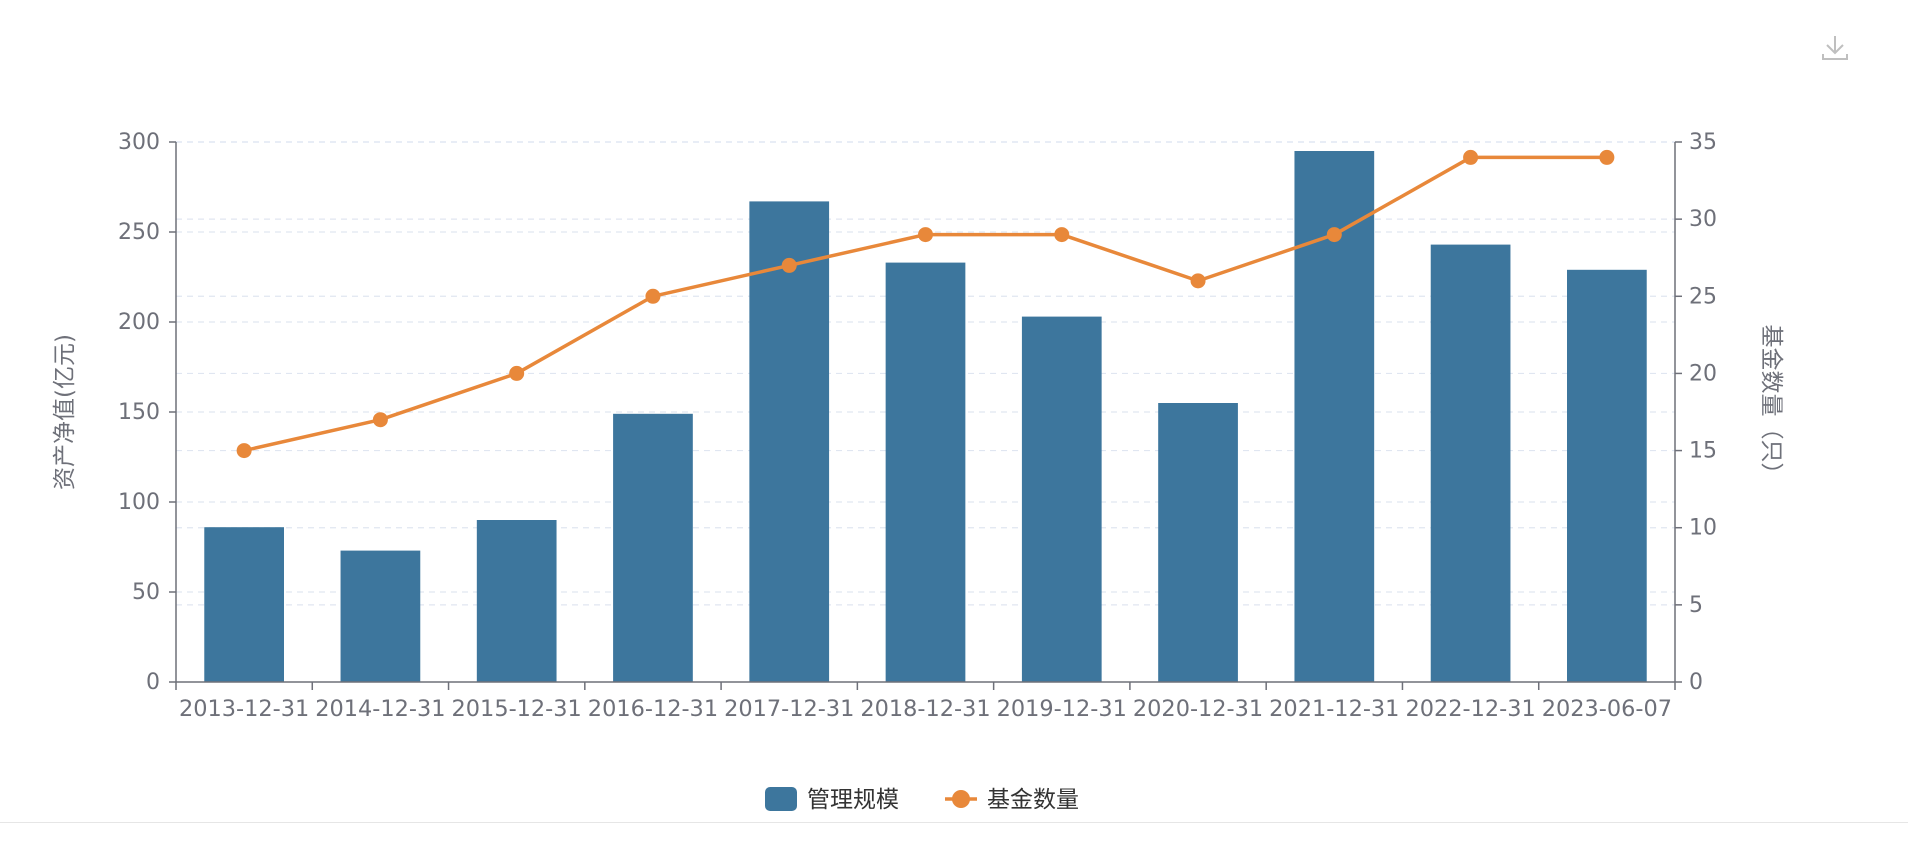  I want to click on right-tick-label: 10, so click(1703, 528).